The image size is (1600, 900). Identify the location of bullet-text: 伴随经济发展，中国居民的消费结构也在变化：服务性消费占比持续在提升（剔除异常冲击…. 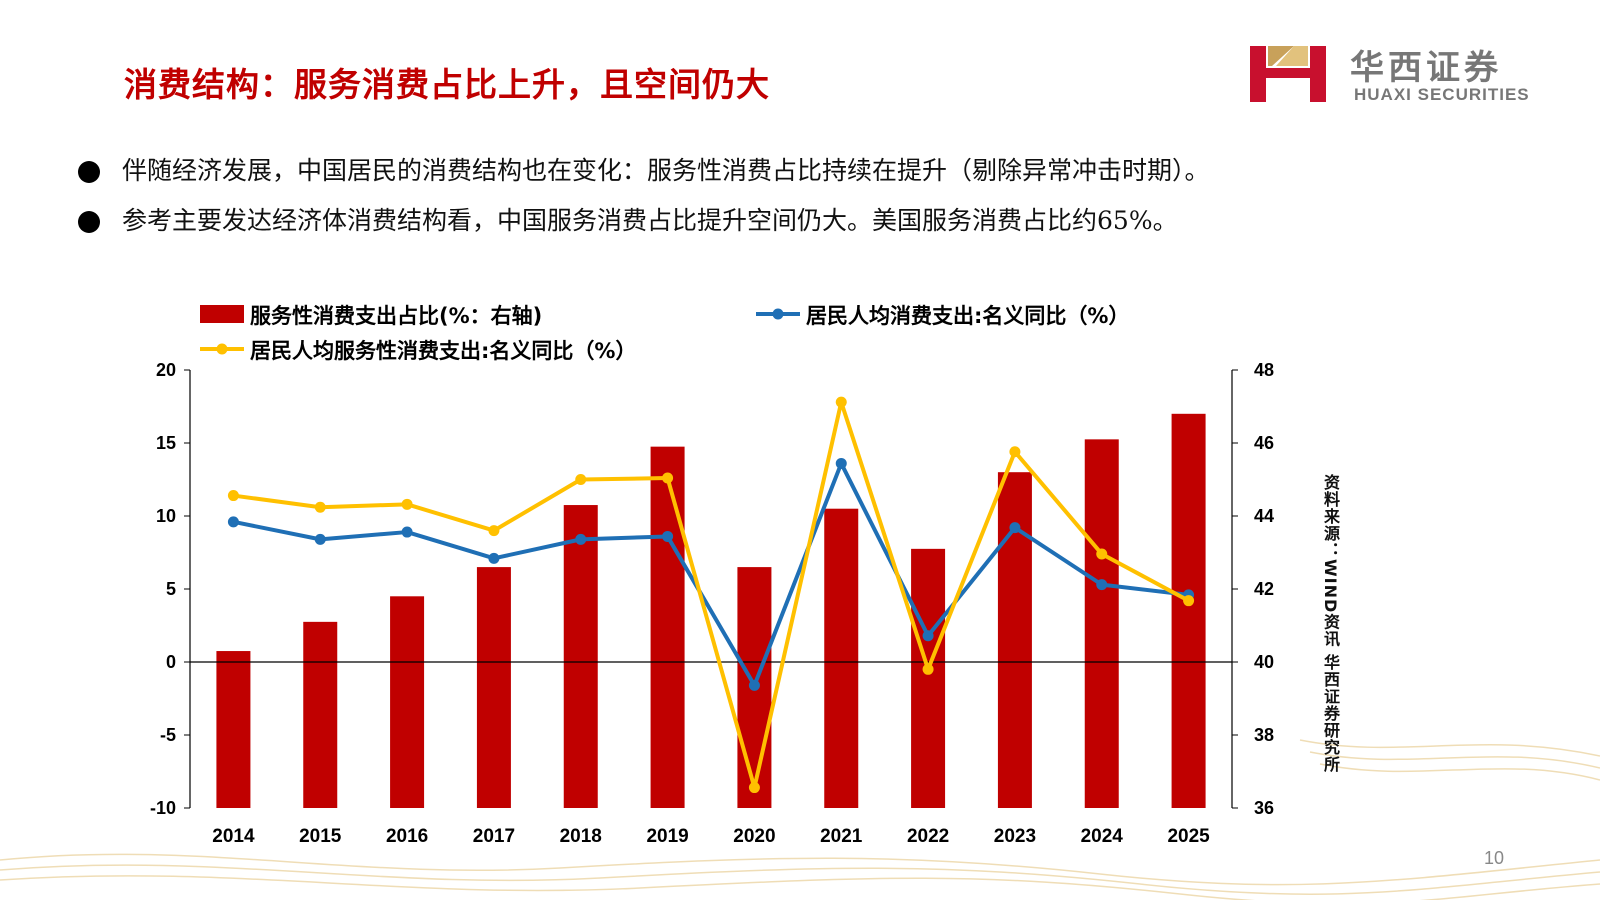
(666, 170).